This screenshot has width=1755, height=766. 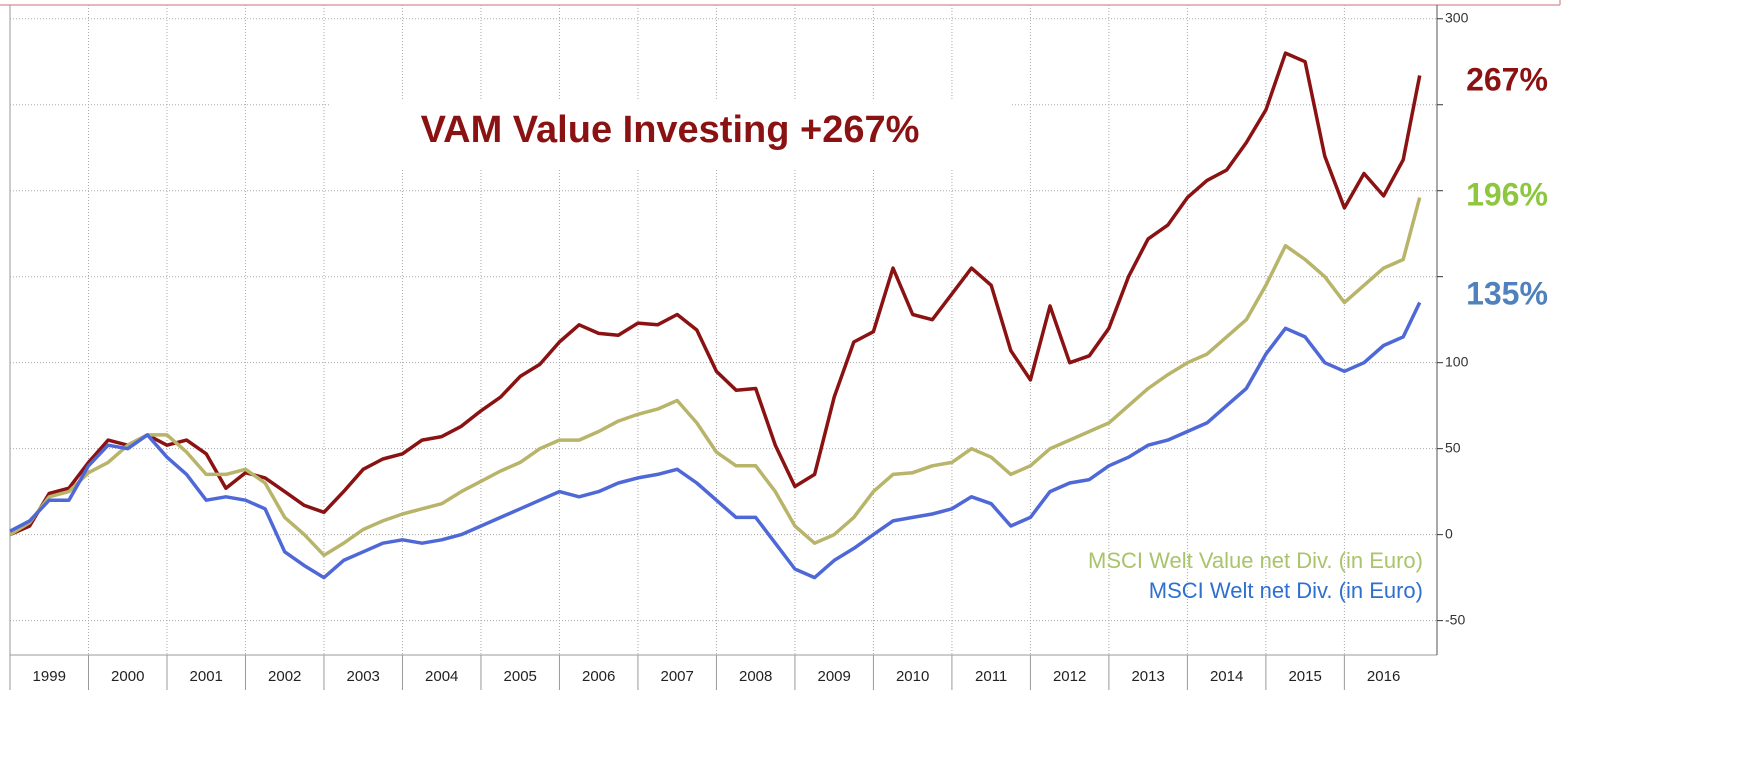 I want to click on x-tick-label: 2007, so click(x=677, y=676).